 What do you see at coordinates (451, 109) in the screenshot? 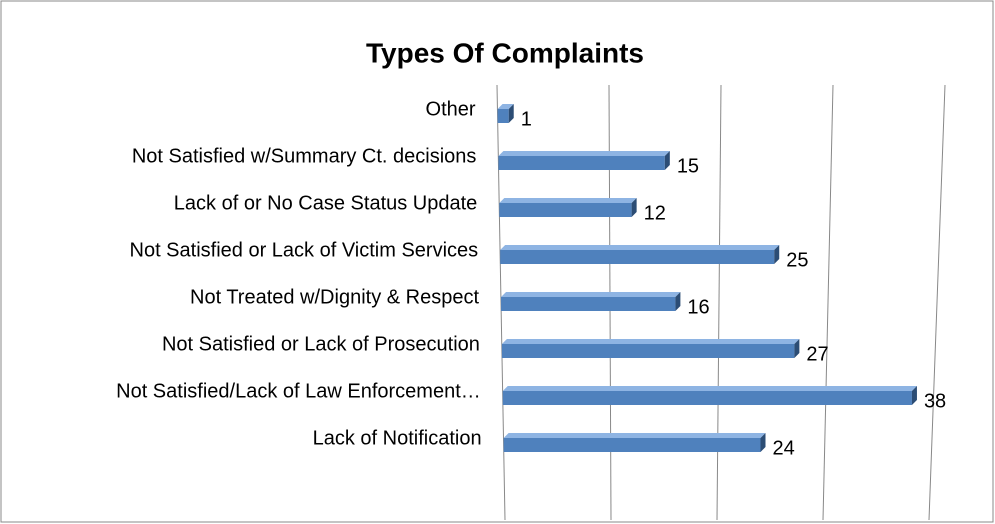
I see `y-tick-label: Other` at bounding box center [451, 109].